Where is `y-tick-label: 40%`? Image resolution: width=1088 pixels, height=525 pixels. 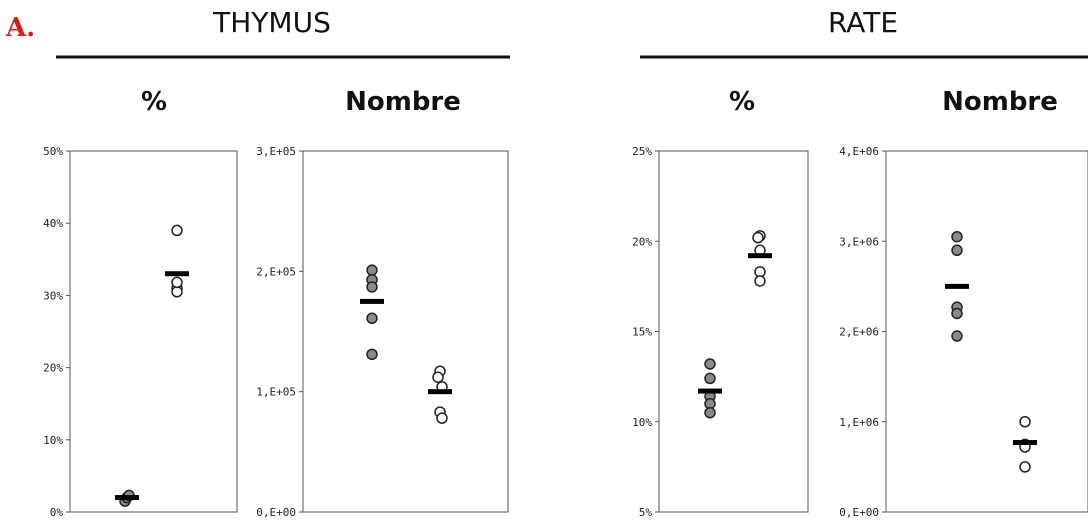 y-tick-label: 40% is located at coordinates (53, 223).